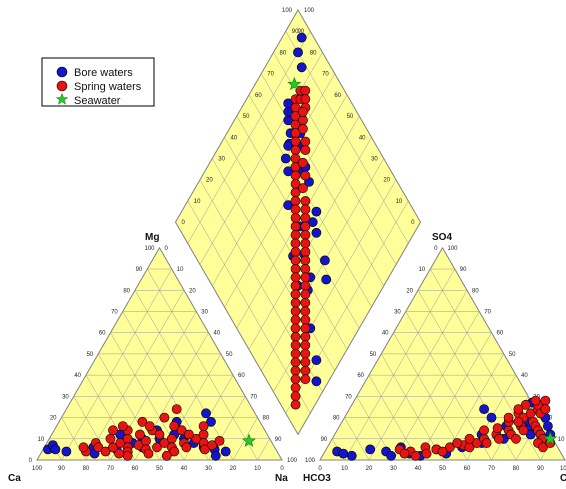  What do you see at coordinates (309, 11) in the screenshot?
I see `tick-label-diamond-right: 100` at bounding box center [309, 11].